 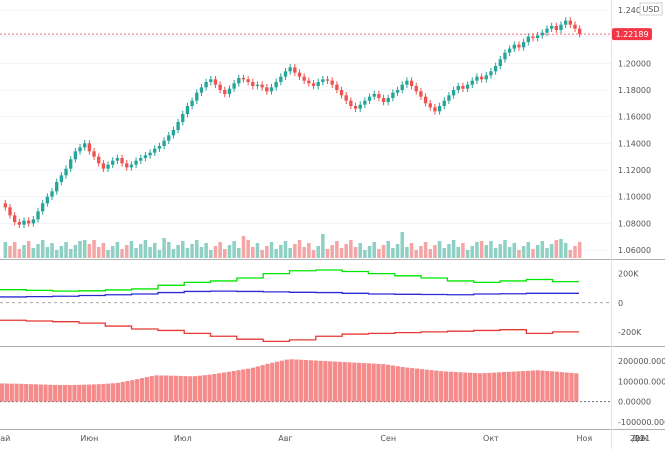 What do you see at coordinates (285, 438) in the screenshot?
I see `time-tick-label: Авг` at bounding box center [285, 438].